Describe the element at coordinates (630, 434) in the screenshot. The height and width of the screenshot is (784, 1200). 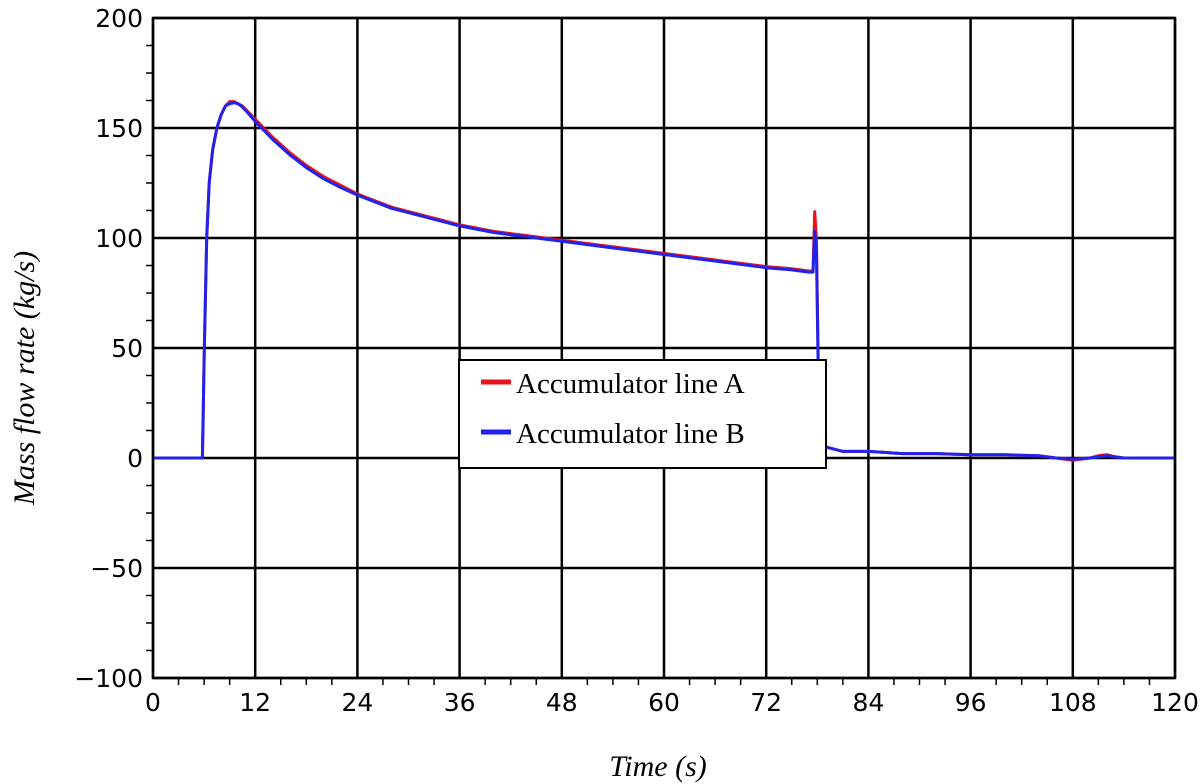
I see `legend-label-accumulator-line-b: Accumulator line B` at that location.